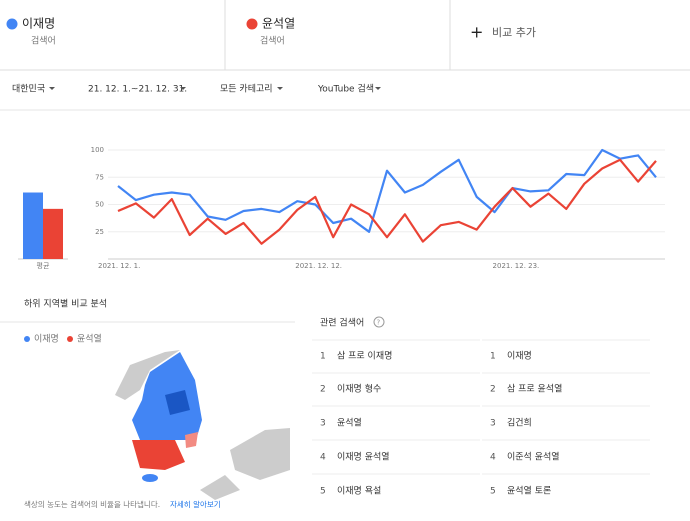  I want to click on legend-label: 이재명, so click(46, 339).